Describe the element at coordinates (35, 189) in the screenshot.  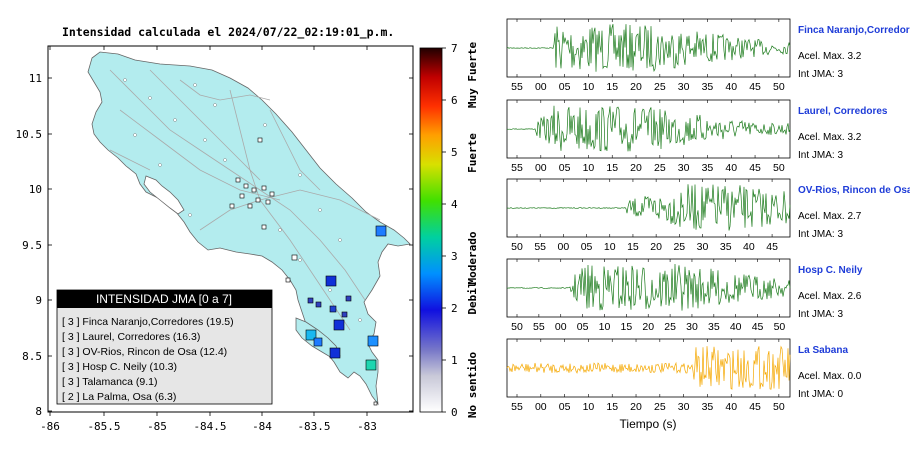
I see `map-y-tick-label: 10` at that location.